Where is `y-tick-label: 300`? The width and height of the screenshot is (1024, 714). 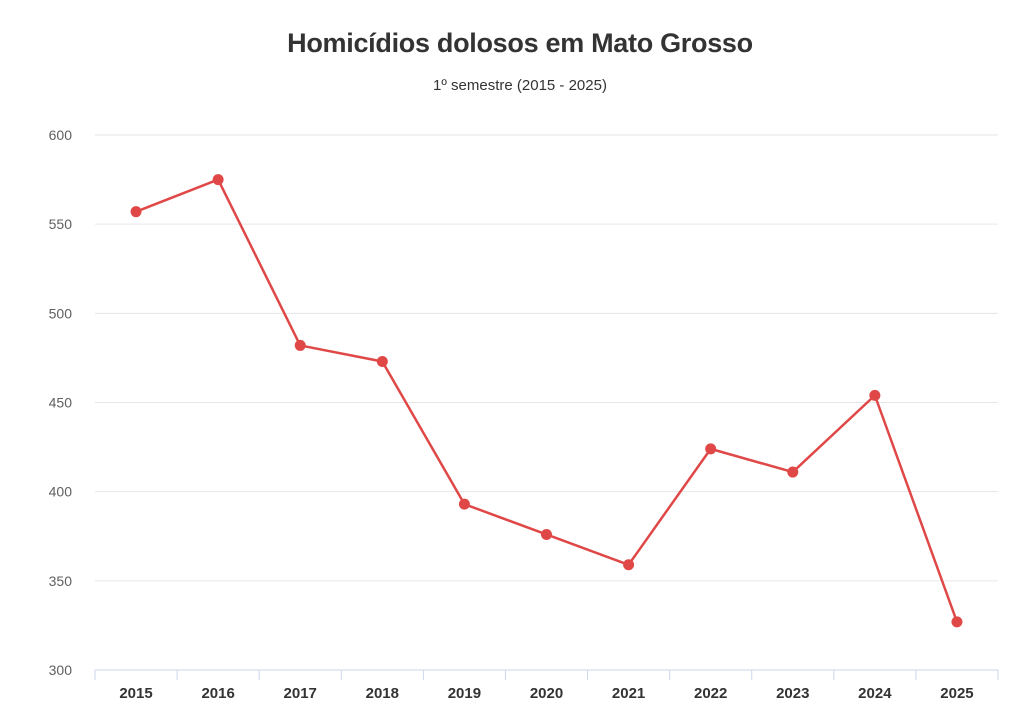 y-tick-label: 300 is located at coordinates (61, 670).